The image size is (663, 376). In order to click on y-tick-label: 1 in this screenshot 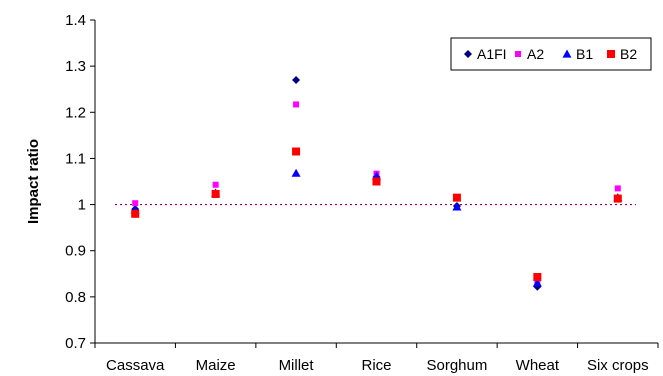, I will do `click(82, 205)`.